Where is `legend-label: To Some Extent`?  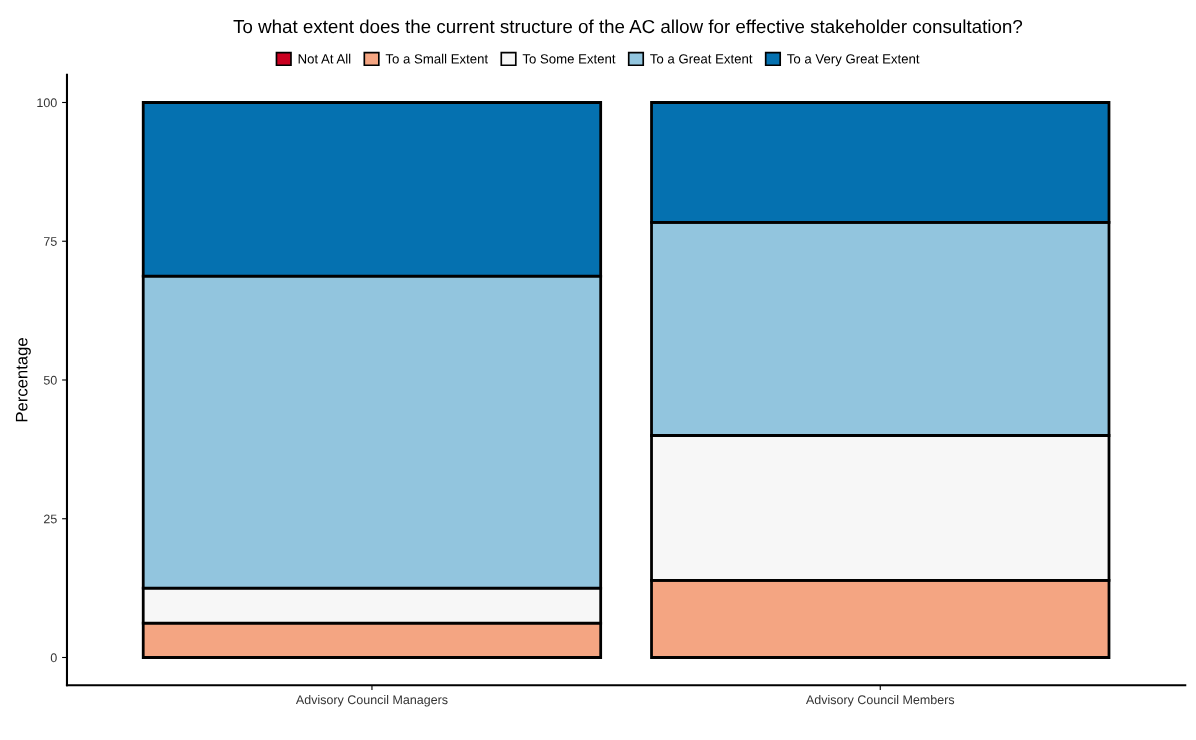 legend-label: To Some Extent is located at coordinates (569, 59).